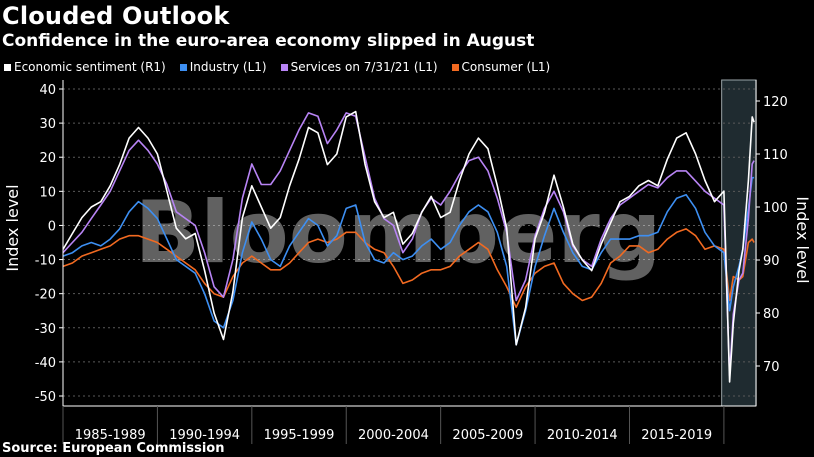 The height and width of the screenshot is (457, 814). Describe the element at coordinates (775, 208) in the screenshot. I see `right-tick-label: 100` at that location.